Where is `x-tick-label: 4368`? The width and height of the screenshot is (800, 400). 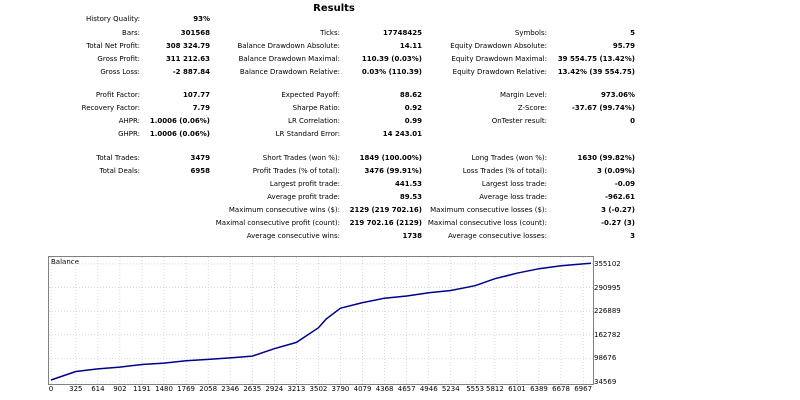
x-tick-label: 4368 is located at coordinates (384, 389).